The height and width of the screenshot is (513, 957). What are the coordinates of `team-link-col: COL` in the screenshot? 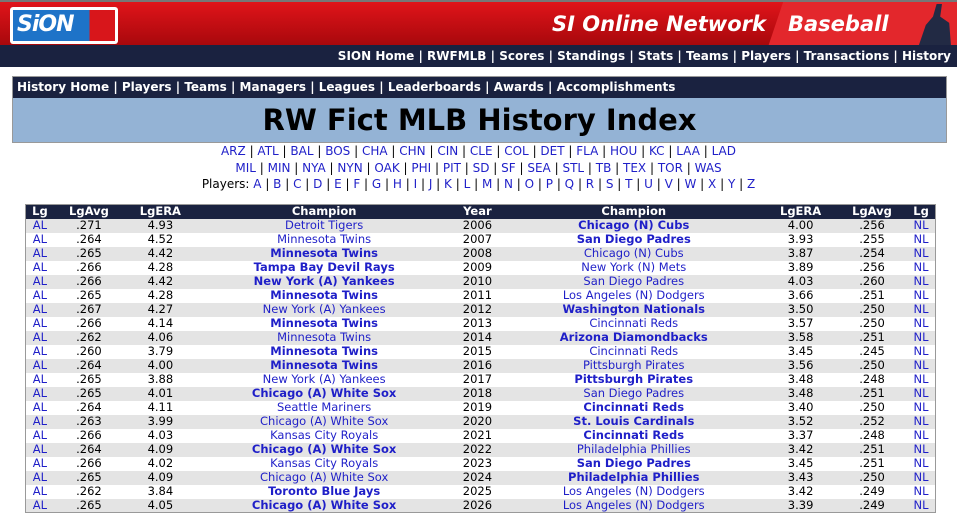 It's located at (516, 151).